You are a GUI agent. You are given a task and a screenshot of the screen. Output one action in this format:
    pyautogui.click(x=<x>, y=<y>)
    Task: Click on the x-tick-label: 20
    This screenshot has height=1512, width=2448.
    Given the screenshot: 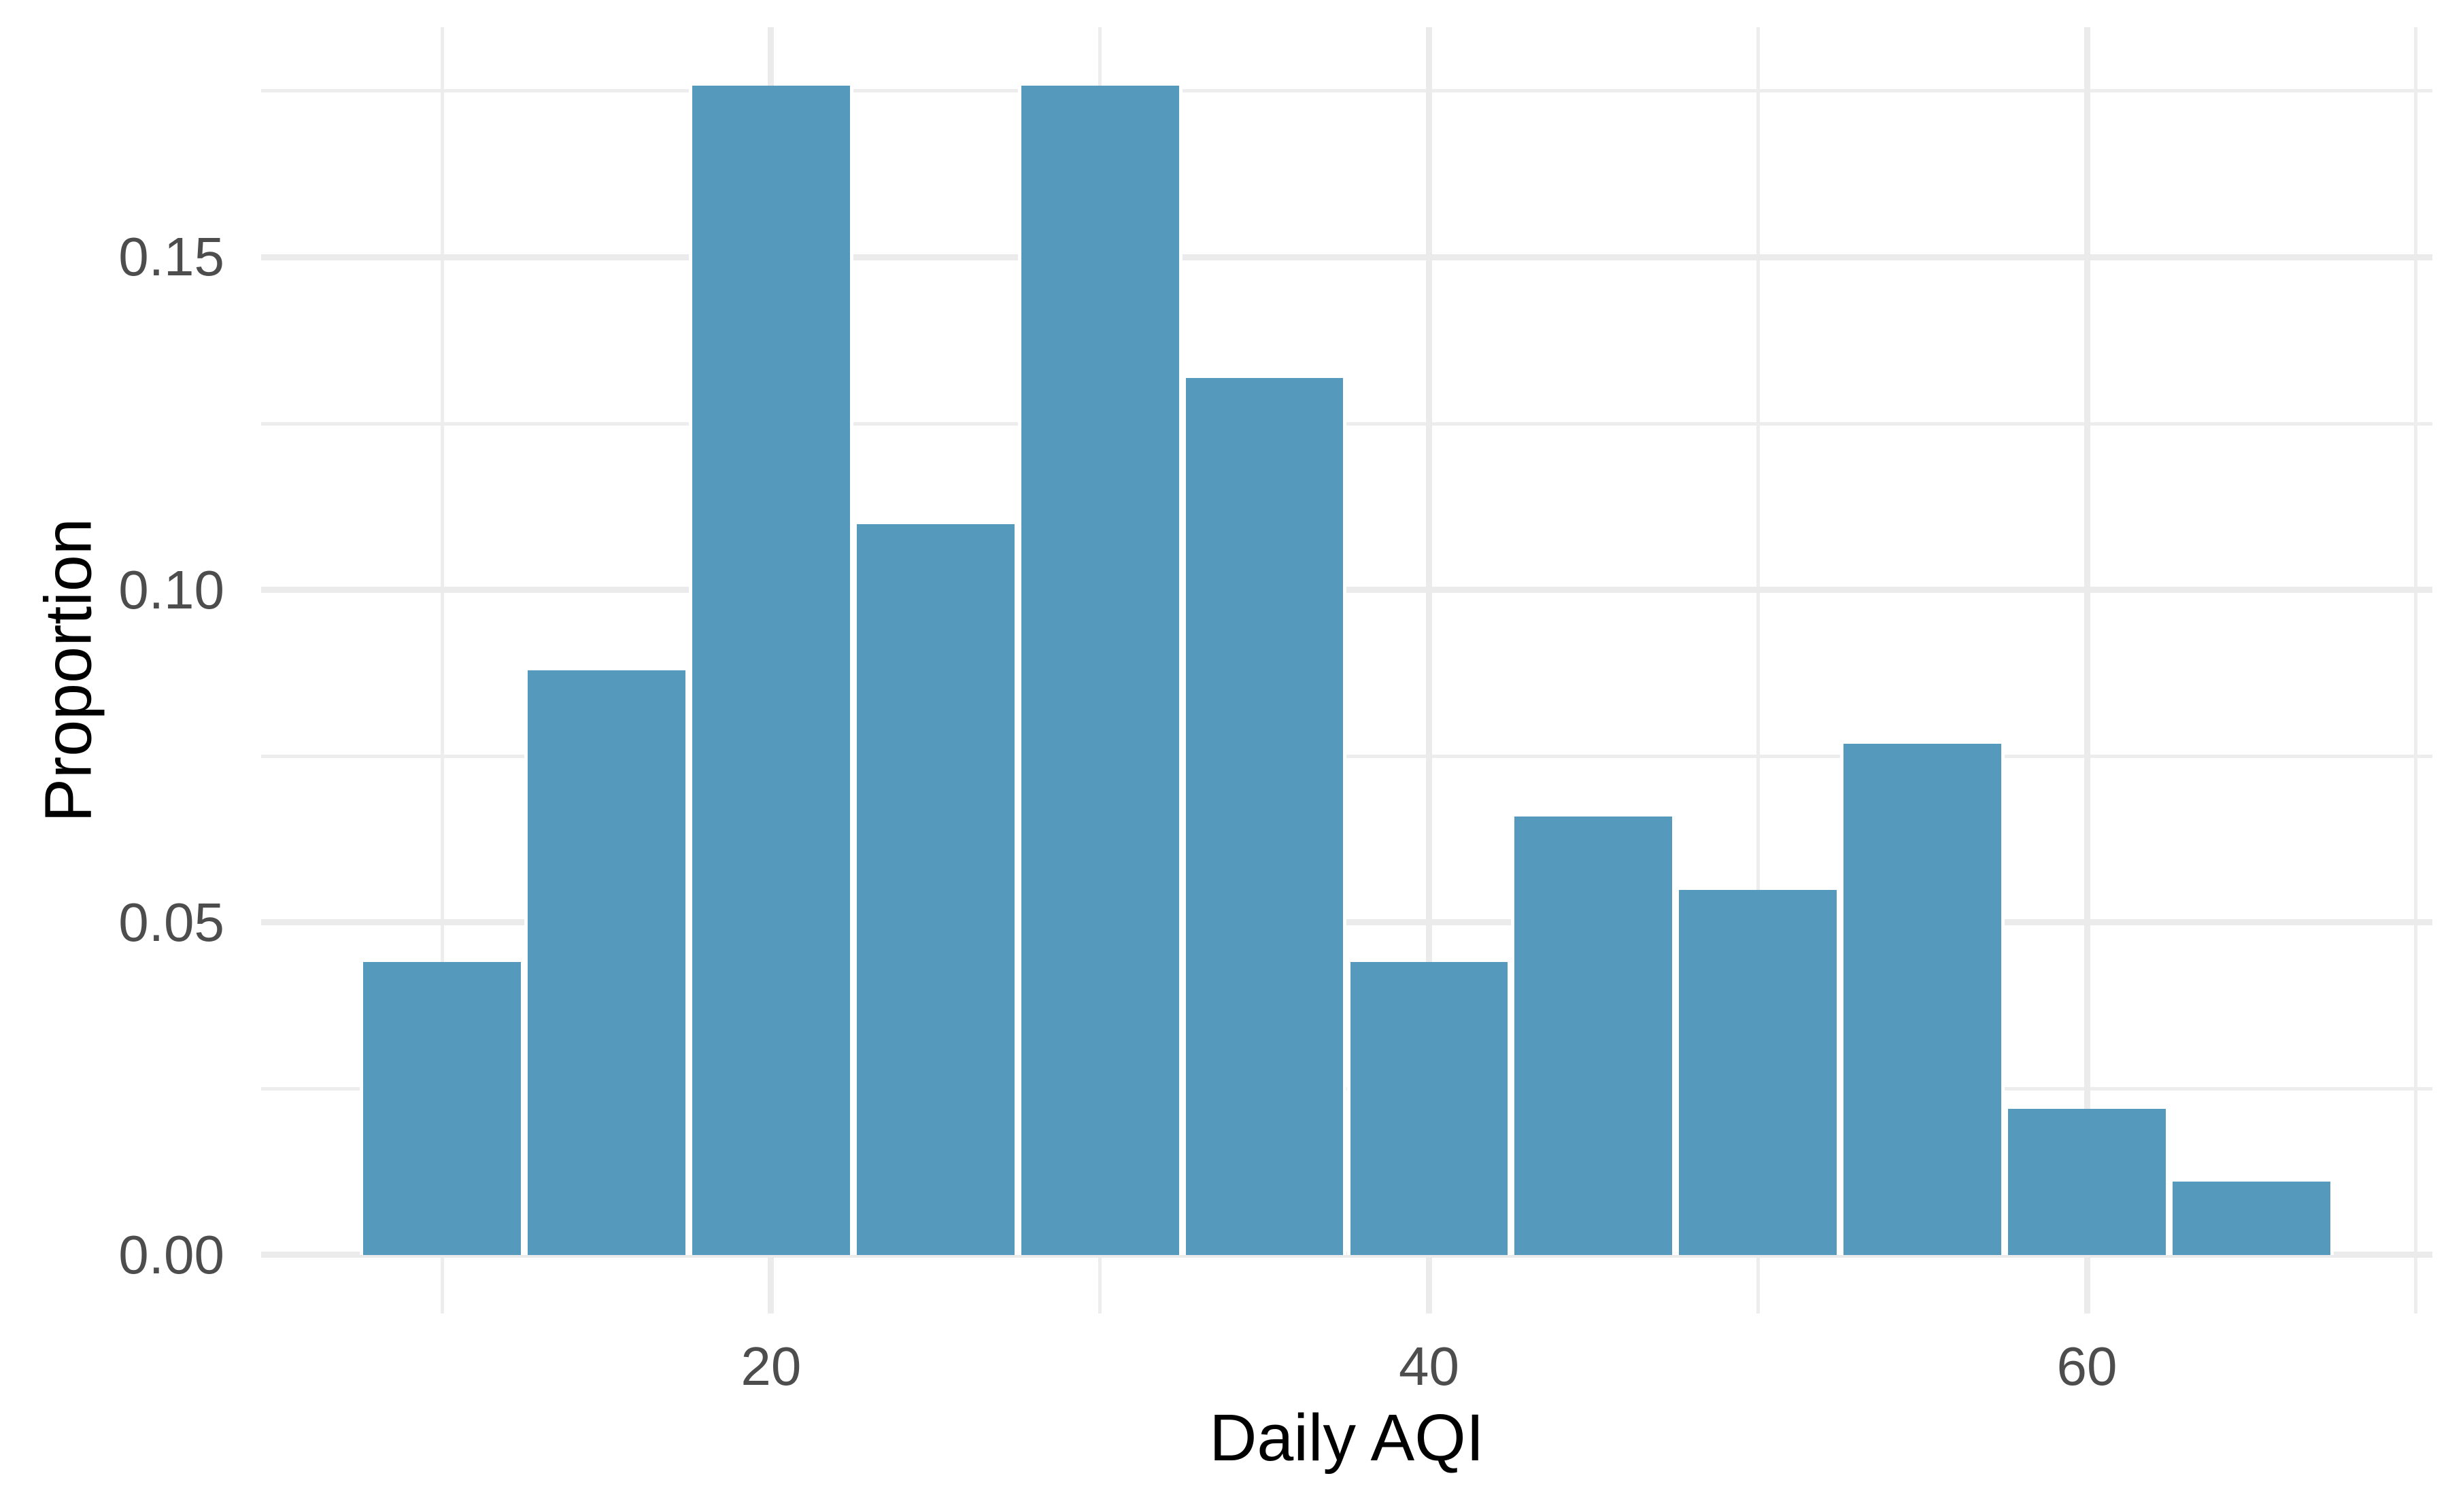 What is the action you would take?
    pyautogui.click(x=772, y=1366)
    